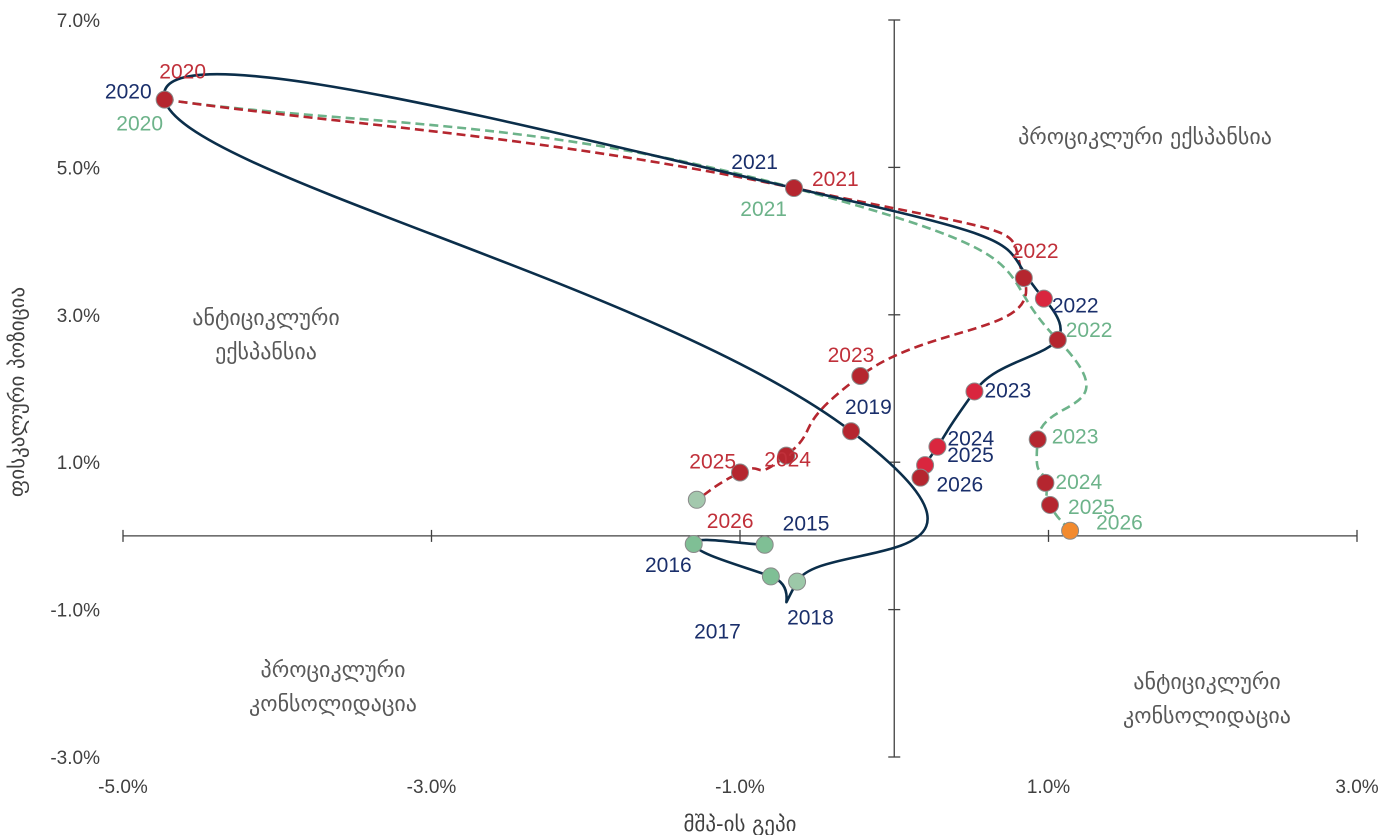 This screenshot has width=1387, height=835. What do you see at coordinates (432, 787) in the screenshot?
I see `x-tick-label: -3.0%` at bounding box center [432, 787].